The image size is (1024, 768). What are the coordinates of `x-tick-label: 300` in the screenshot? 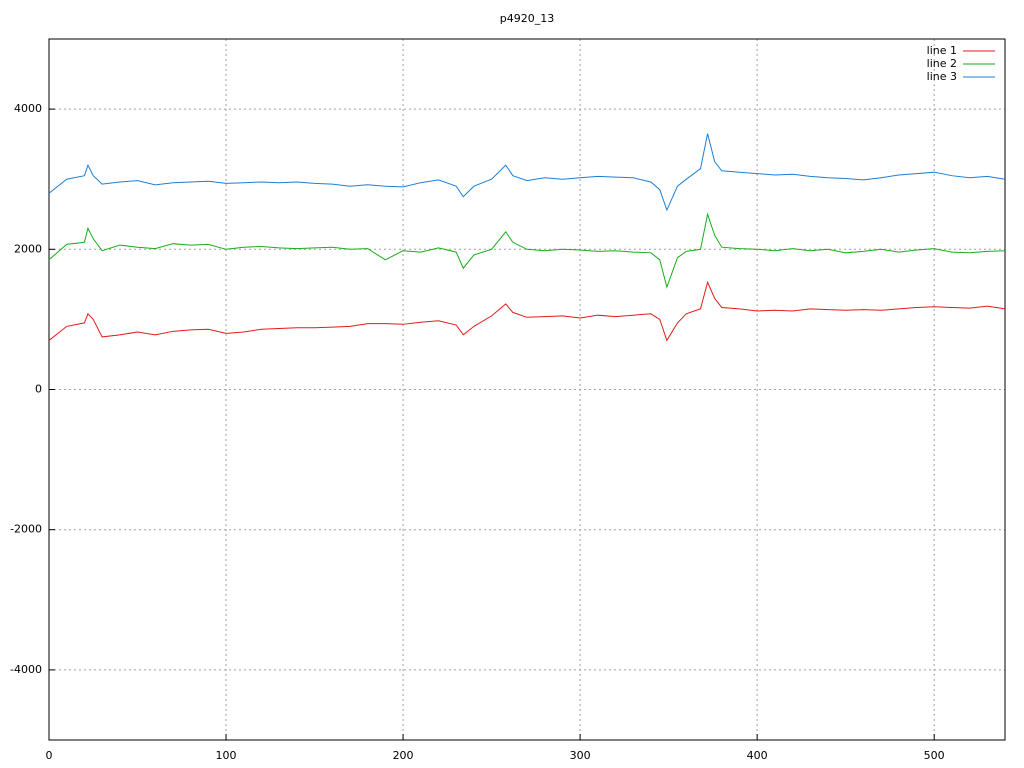 It's located at (580, 755).